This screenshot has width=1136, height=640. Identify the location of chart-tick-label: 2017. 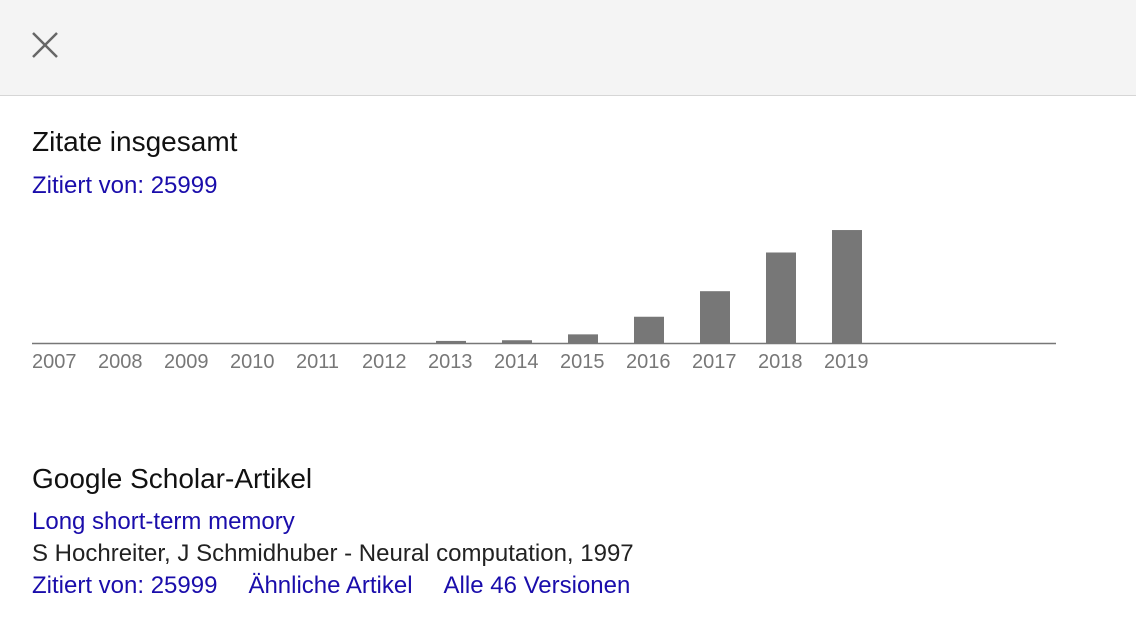
(714, 362).